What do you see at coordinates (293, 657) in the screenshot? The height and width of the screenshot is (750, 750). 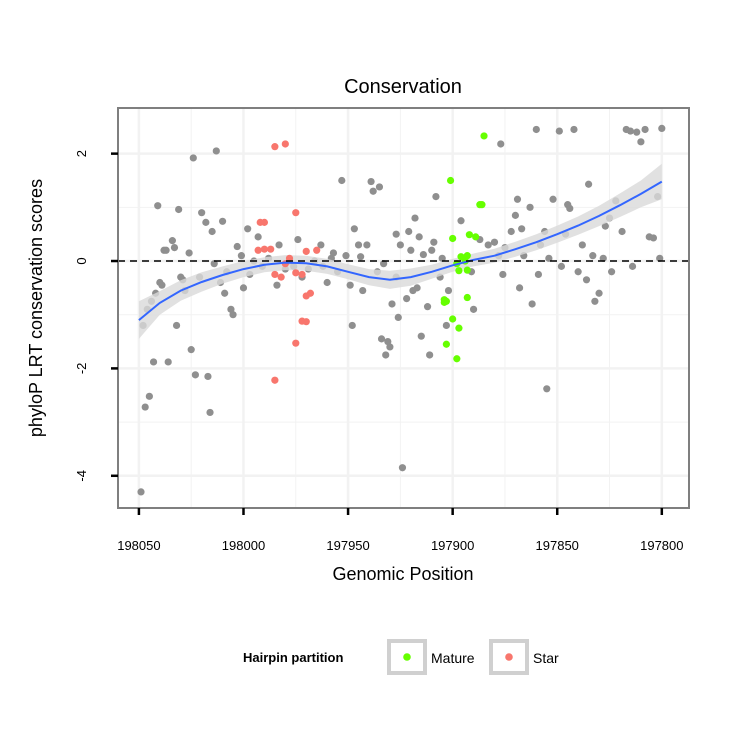 I see `legend-title: Hairpin partition` at bounding box center [293, 657].